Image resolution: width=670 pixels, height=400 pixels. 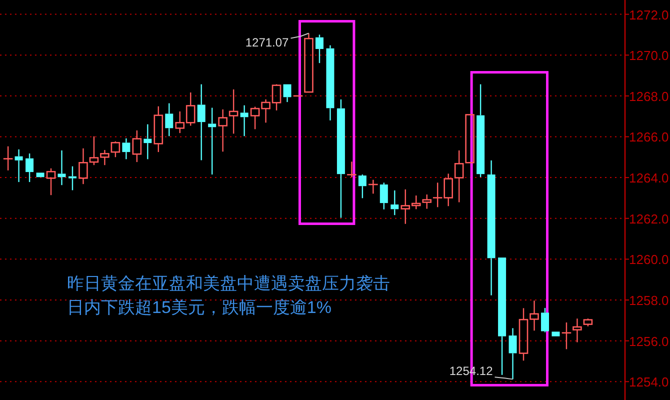 What do you see at coordinates (649, 218) in the screenshot?
I see `y-tick-label: 1262.0` at bounding box center [649, 218].